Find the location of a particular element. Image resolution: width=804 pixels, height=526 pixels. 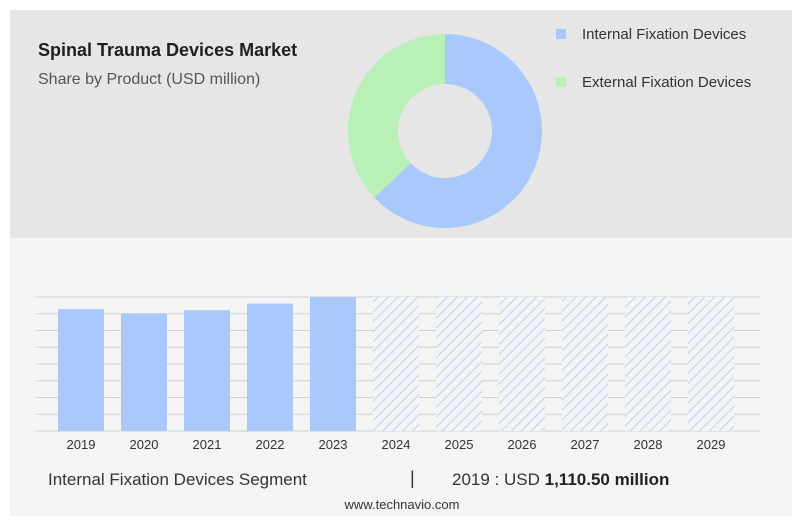

tick-label-2021: 2021 is located at coordinates (207, 444).